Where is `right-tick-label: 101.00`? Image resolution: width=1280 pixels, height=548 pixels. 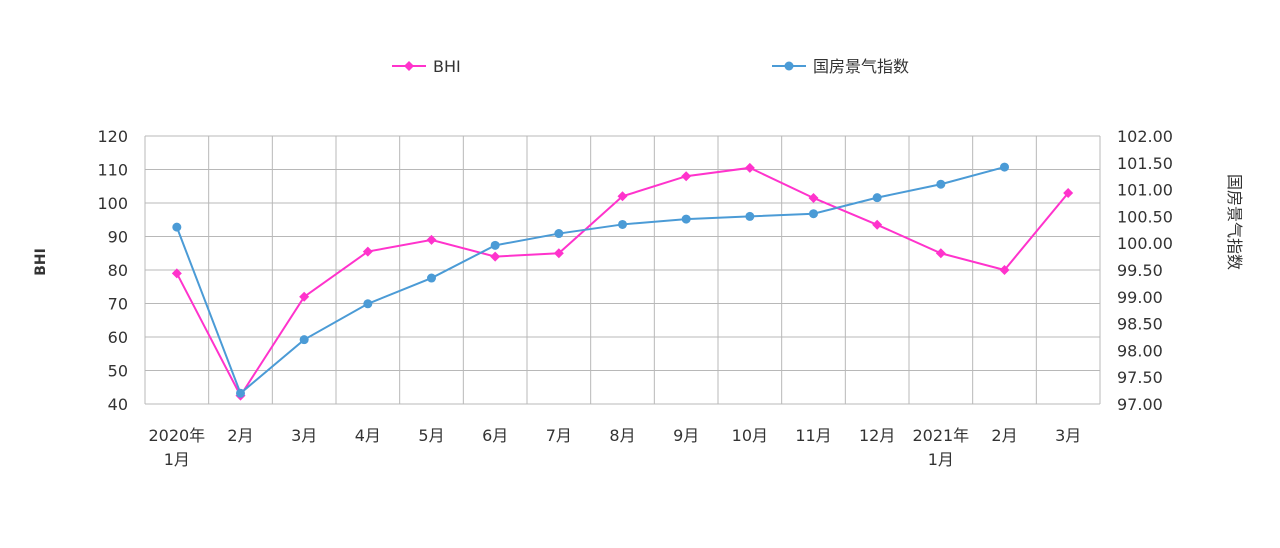 right-tick-label: 101.00 is located at coordinates (1145, 190).